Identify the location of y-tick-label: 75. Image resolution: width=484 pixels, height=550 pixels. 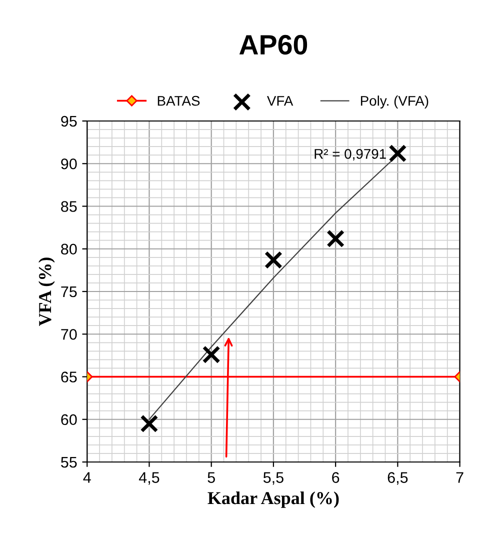
(69, 292).